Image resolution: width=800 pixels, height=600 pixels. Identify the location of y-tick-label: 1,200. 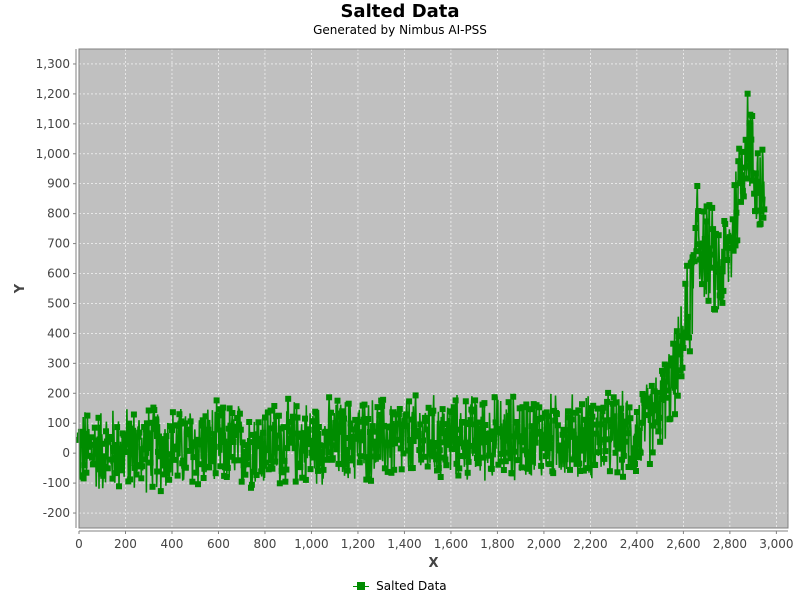
(53, 94).